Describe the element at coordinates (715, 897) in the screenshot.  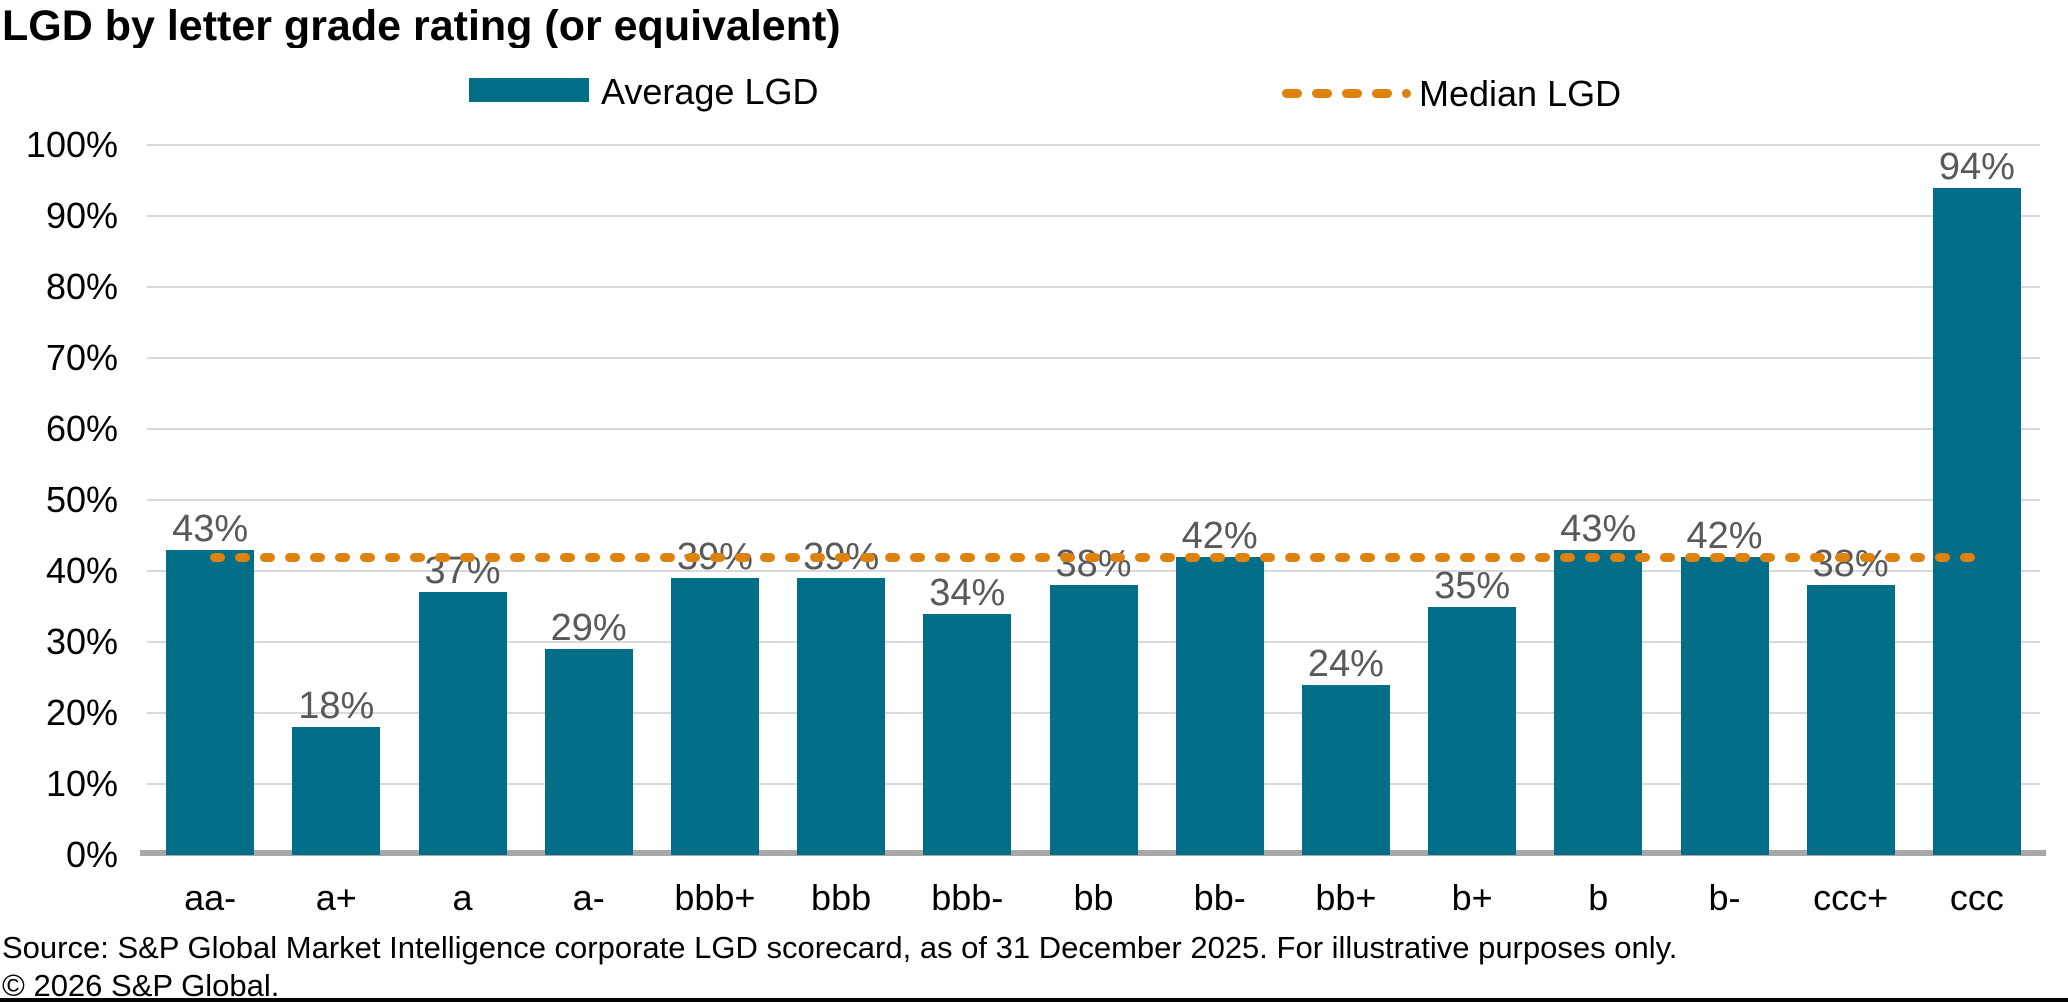
I see `x-axis-label: bbb+` at that location.